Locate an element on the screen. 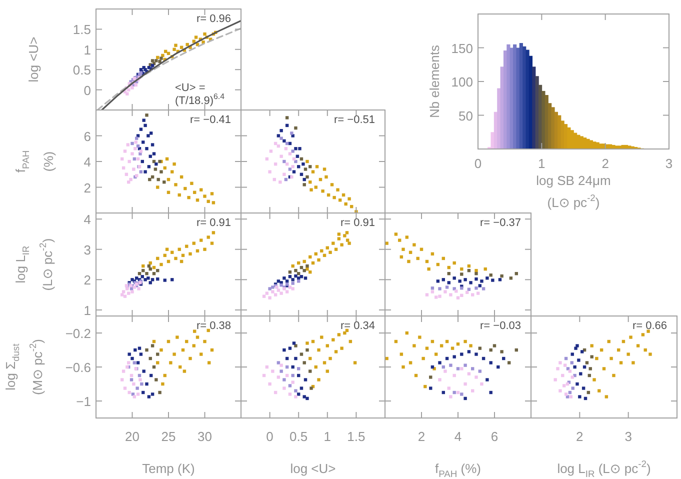  x-tick-label: 6 is located at coordinates (494, 436).